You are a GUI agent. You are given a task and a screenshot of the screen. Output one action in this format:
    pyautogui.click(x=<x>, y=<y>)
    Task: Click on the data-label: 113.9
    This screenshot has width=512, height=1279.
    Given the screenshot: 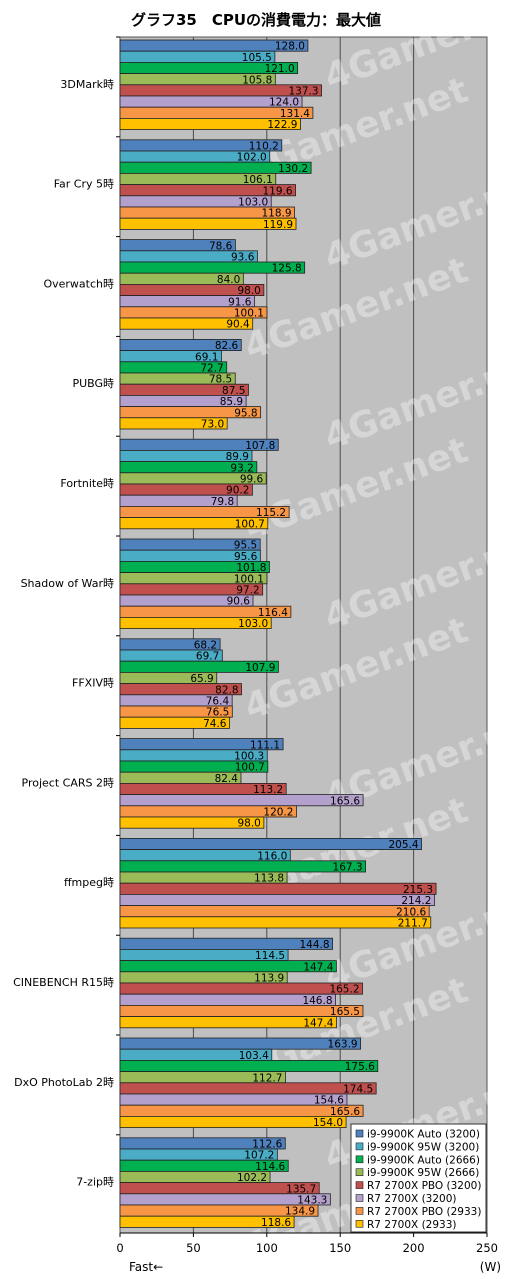 What is the action you would take?
    pyautogui.click(x=269, y=979)
    